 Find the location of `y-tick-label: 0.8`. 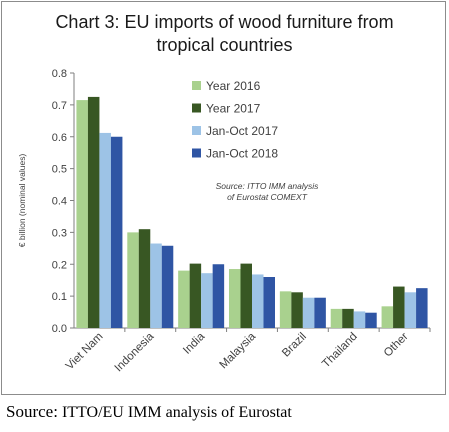

y-tick-label: 0.8 is located at coordinates (59, 74).